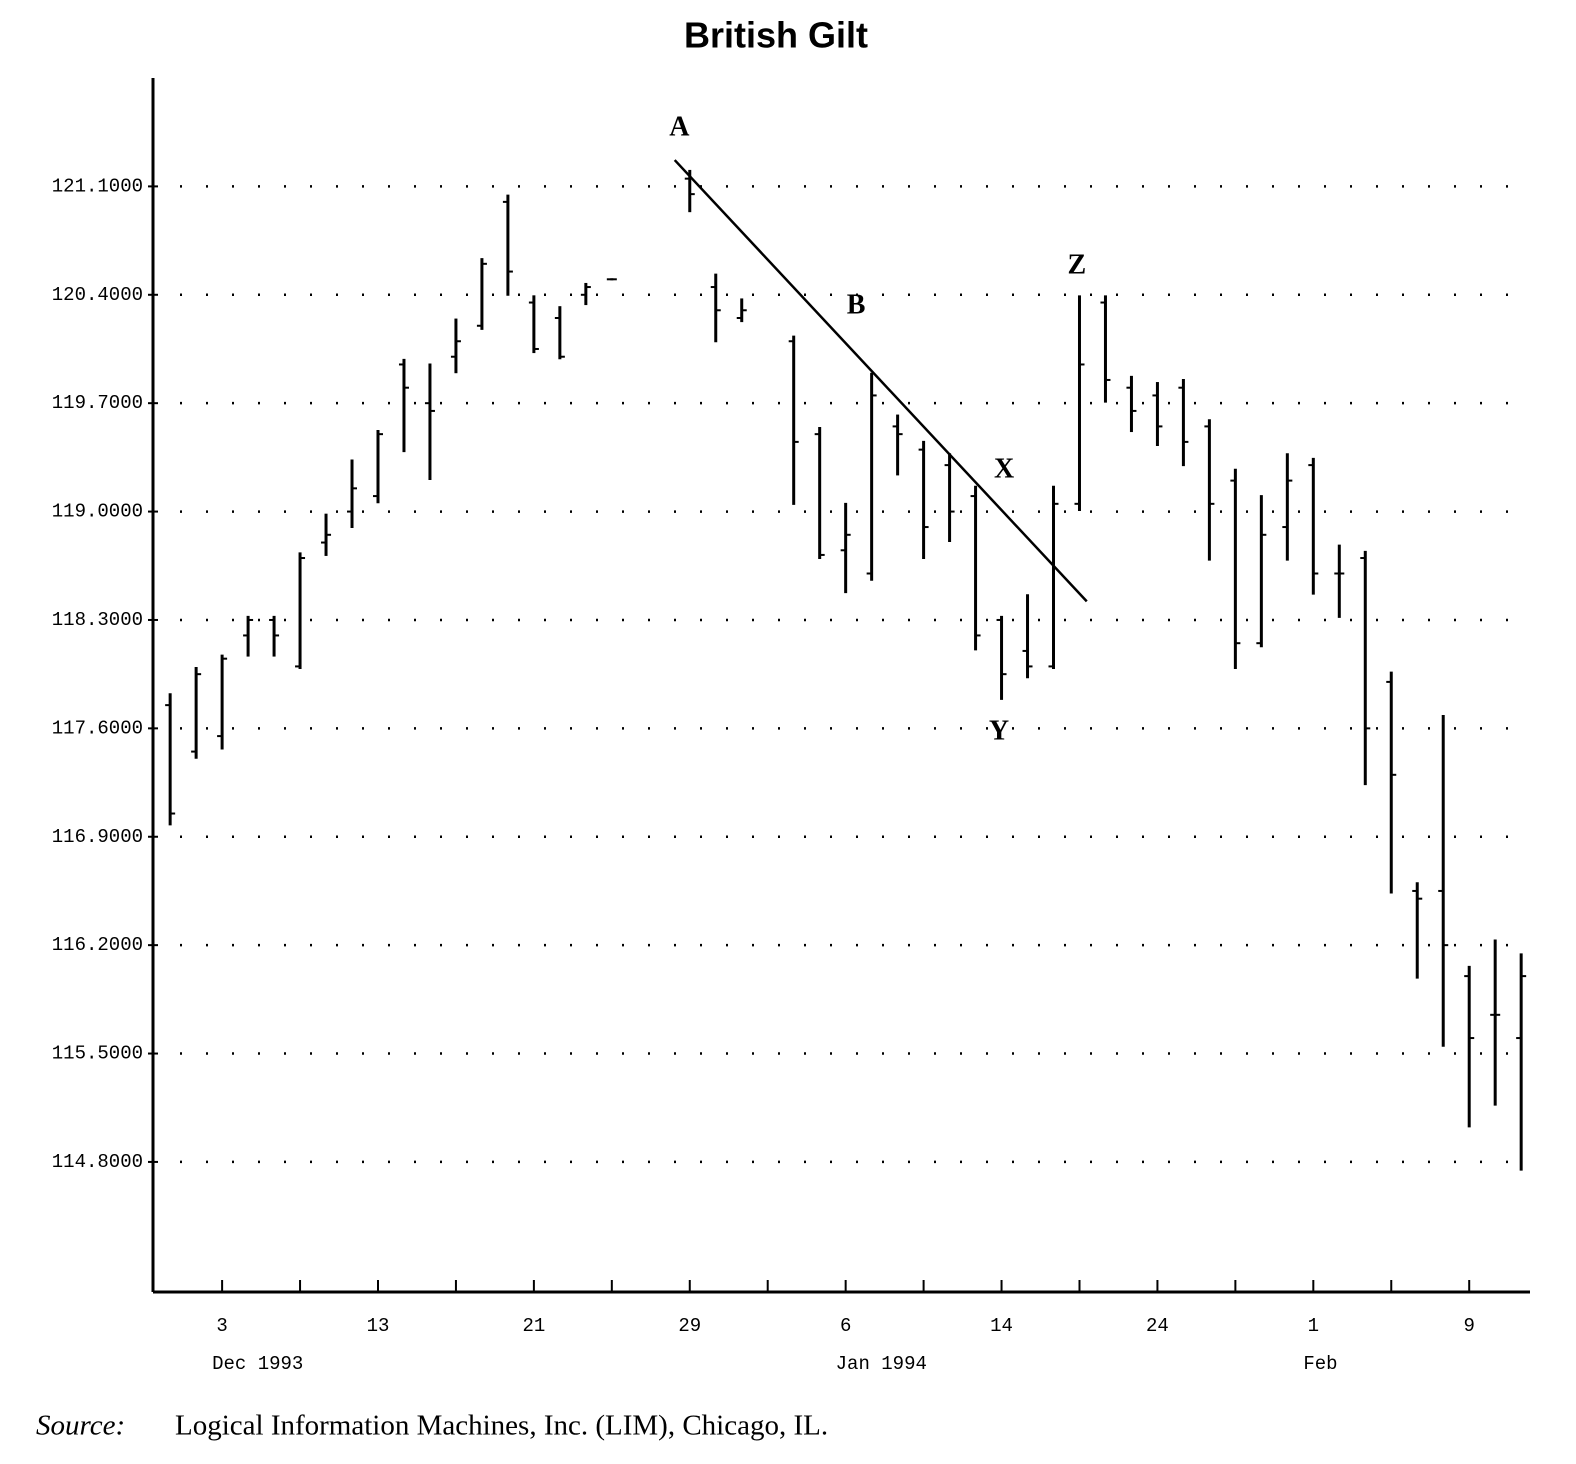 The image size is (1576, 1464). Describe the element at coordinates (880, 381) in the screenshot. I see `trendline` at that location.